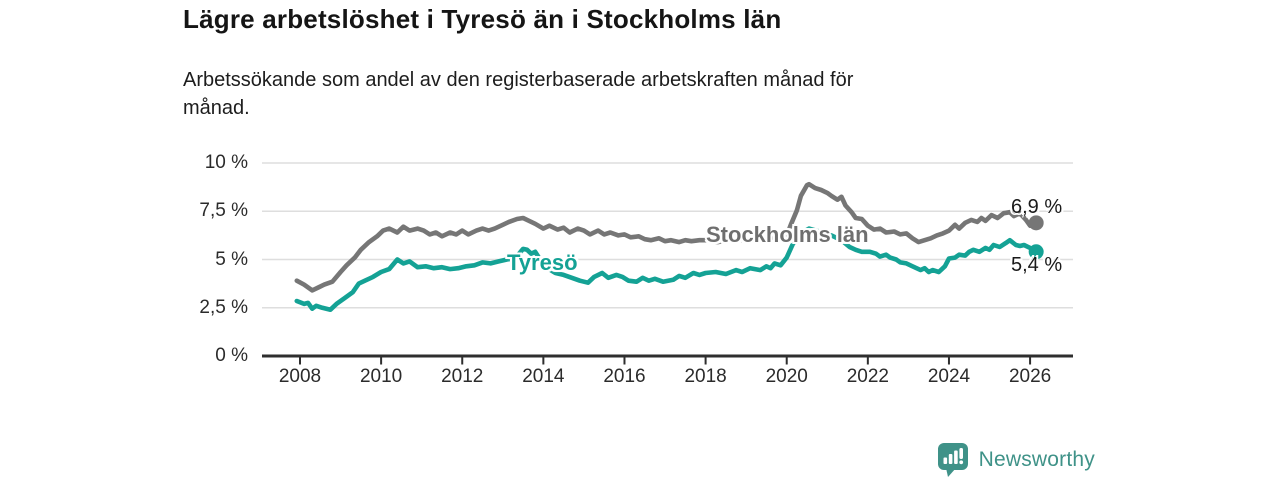  I want to click on end-dot-stockholms-lan, so click(1036, 223).